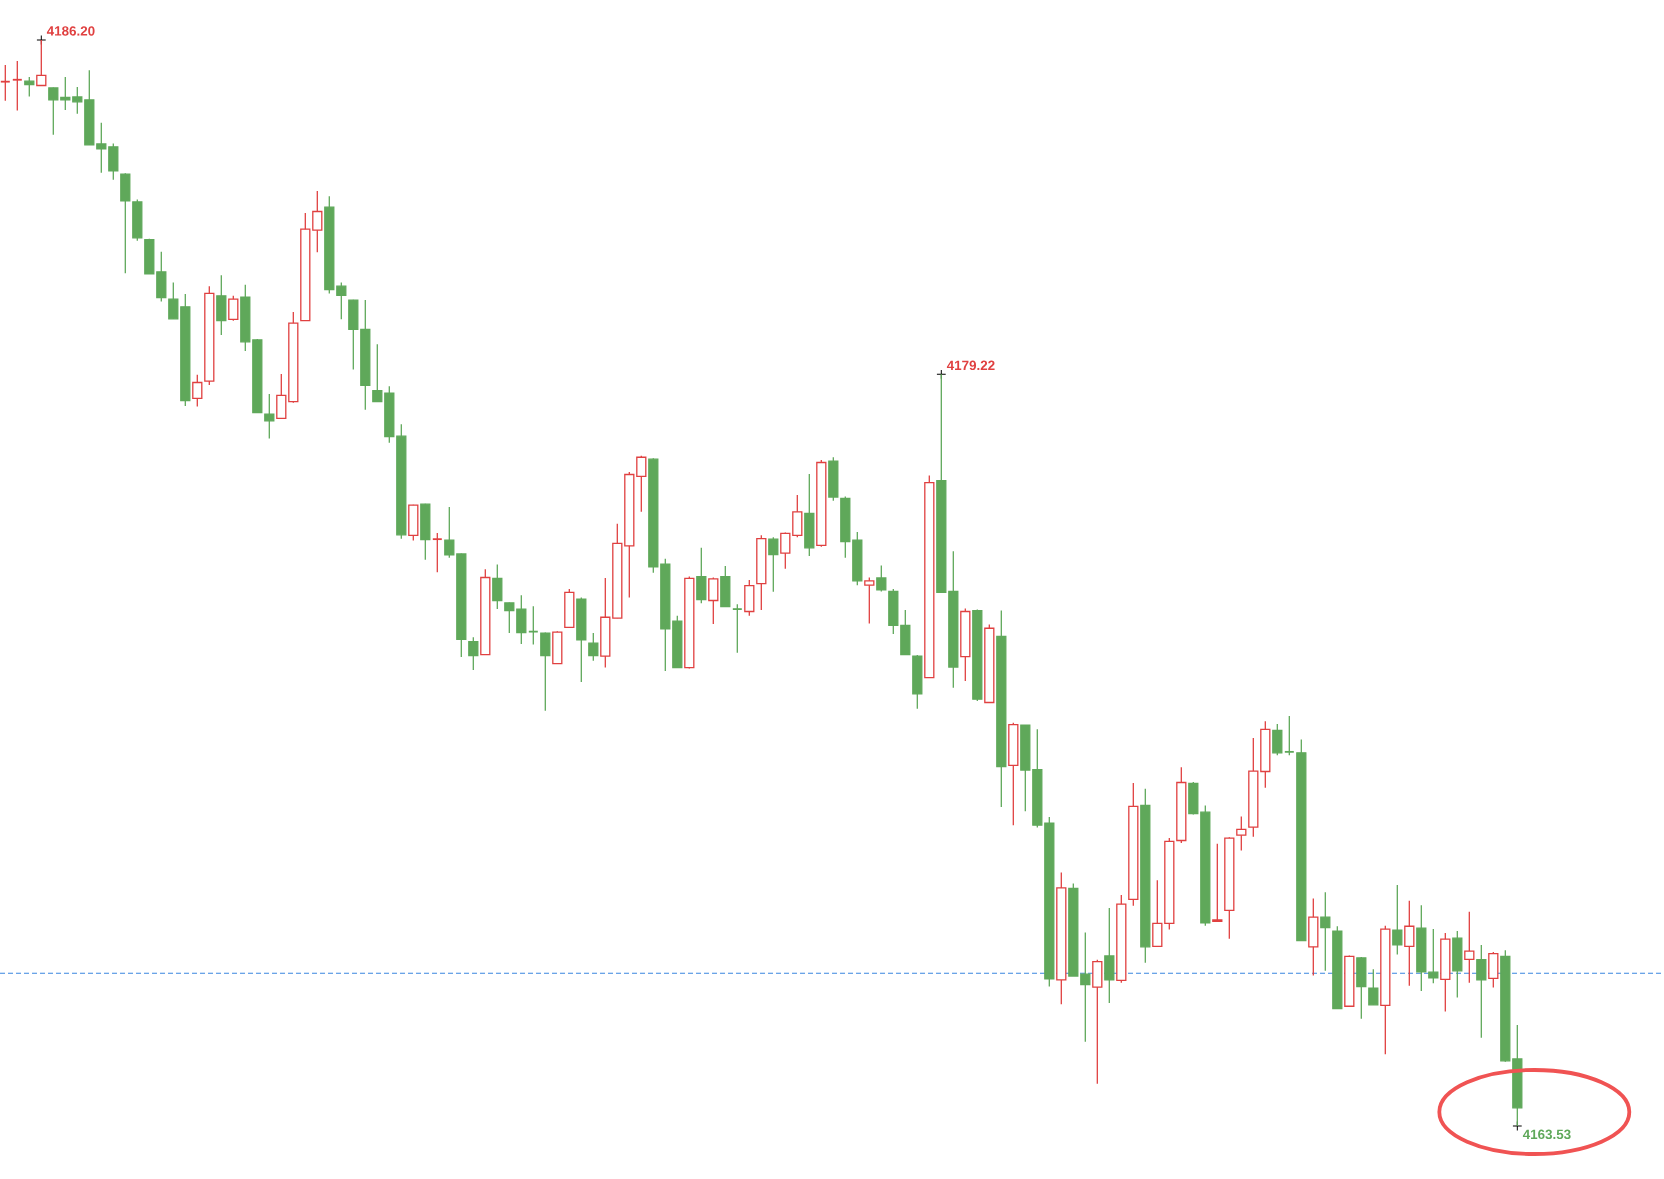  What do you see at coordinates (1546, 1134) in the screenshot?
I see `text: 4163.53` at bounding box center [1546, 1134].